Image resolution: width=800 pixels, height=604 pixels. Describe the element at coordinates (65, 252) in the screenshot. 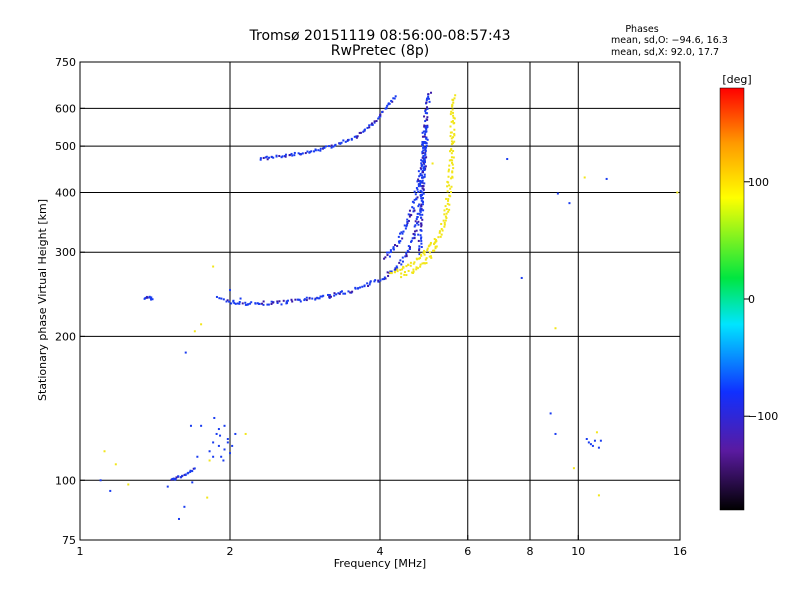

I see `y-tick-label: 300` at that location.